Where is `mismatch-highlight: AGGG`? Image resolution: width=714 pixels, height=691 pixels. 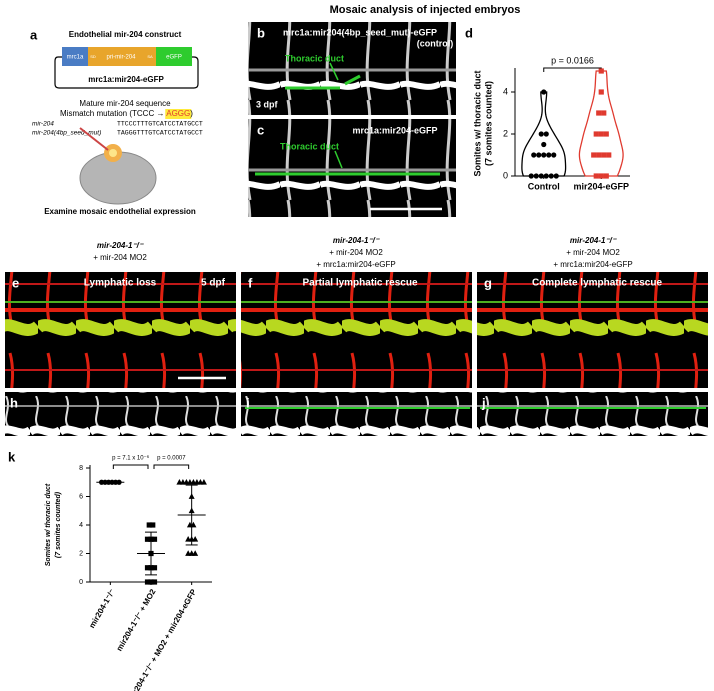
mismatch-highlight: AGGG is located at coordinates (178, 113).